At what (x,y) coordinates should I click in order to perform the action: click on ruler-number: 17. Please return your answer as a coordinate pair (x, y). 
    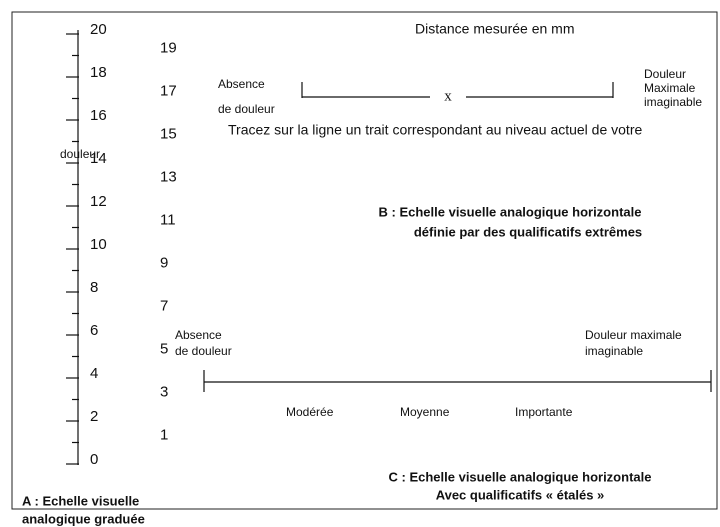
    Looking at the image, I should click on (168, 90).